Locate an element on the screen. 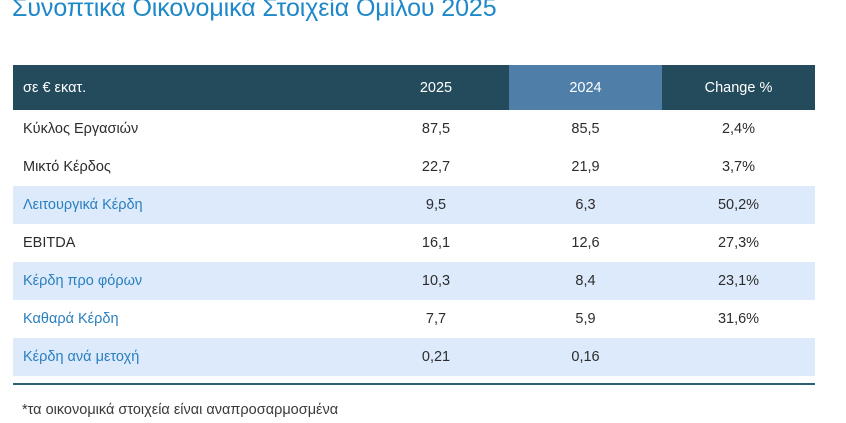 This screenshot has width=846, height=423. row-change: 23,1% is located at coordinates (738, 281).